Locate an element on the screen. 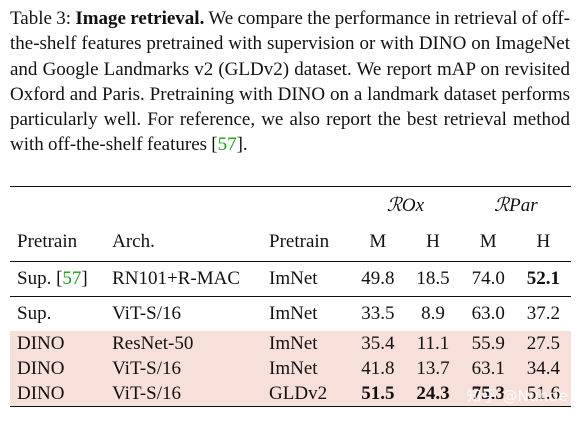 The image size is (580, 422). group-header-row: ℛOx ℛPar is located at coordinates (290, 205).